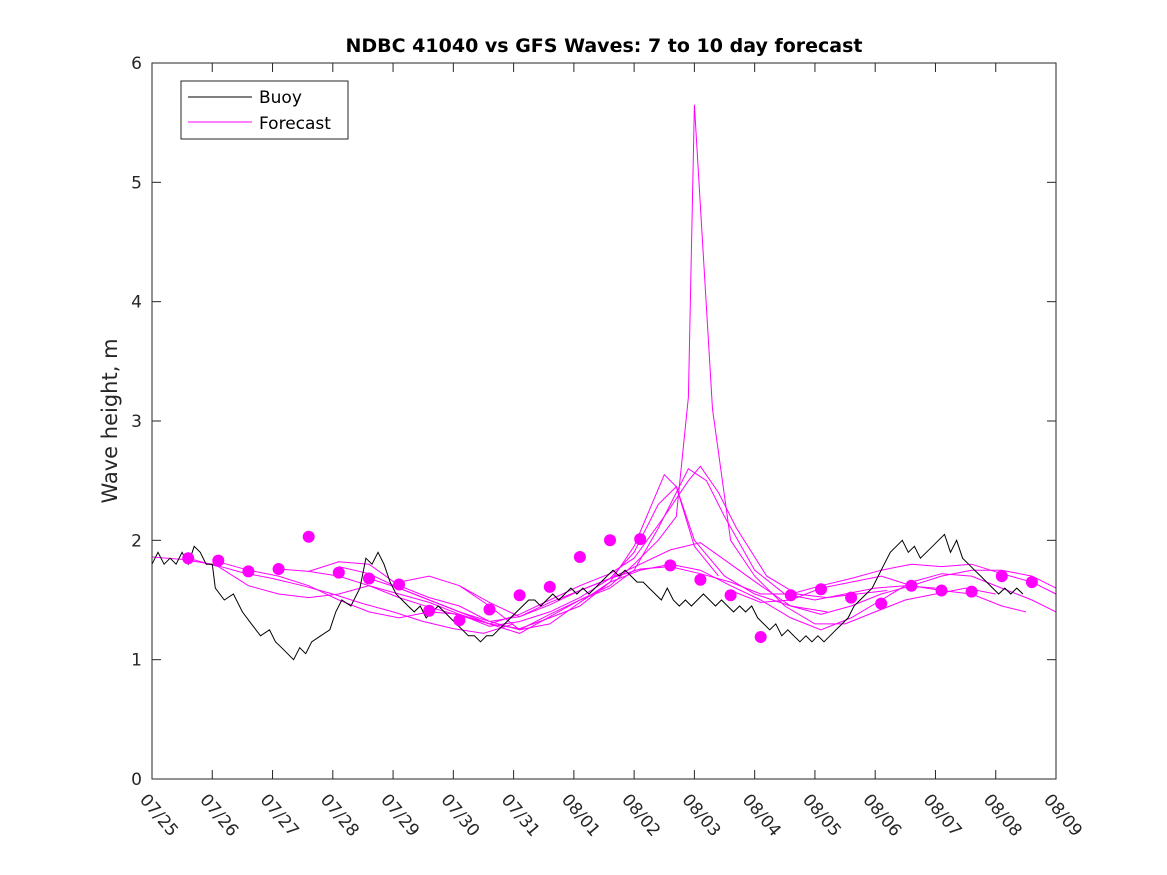 Image resolution: width=1167 pixels, height=875 pixels. I want to click on y-tick-label: 4, so click(136, 303).